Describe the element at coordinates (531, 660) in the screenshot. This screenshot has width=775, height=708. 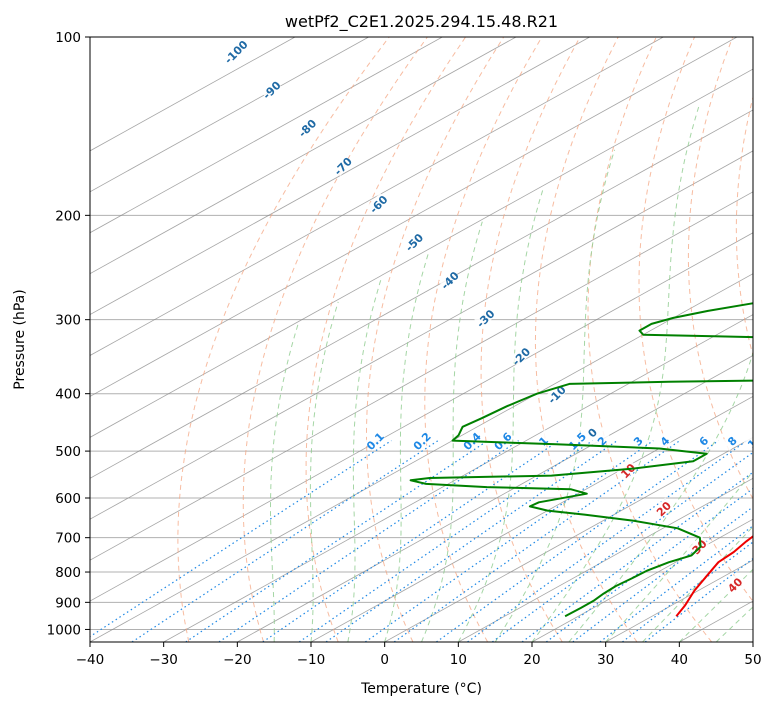
I see `x-tick-label: 20` at that location.